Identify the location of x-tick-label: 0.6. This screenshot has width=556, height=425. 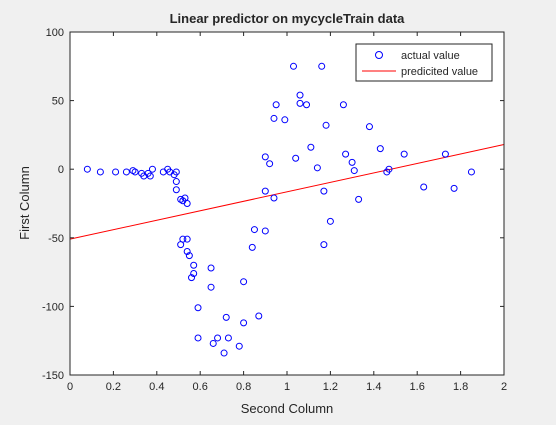
(200, 387).